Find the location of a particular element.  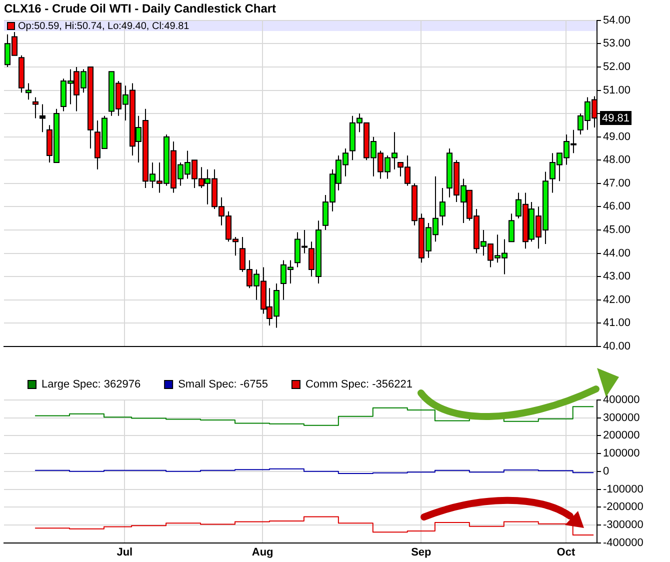

y-tick-label: 49.00 is located at coordinates (617, 136).